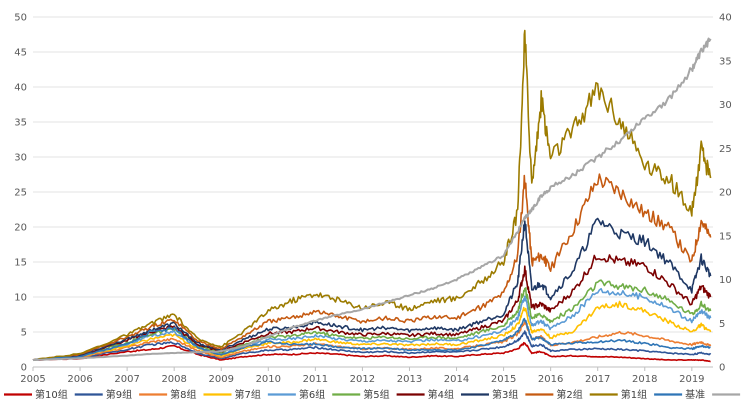 Image resolution: width=741 pixels, height=408 pixels. Describe the element at coordinates (362, 379) in the screenshot. I see `x-tick-label: 2012` at that location.